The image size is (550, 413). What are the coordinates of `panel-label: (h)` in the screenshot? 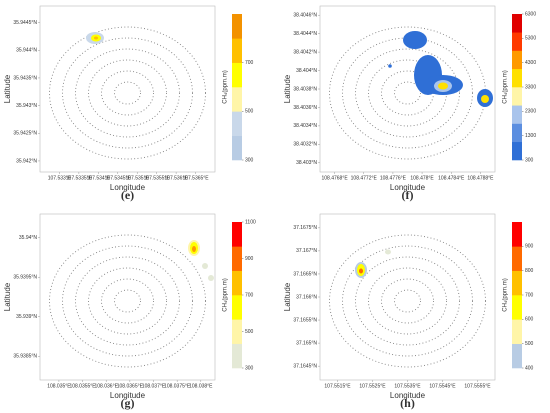 It's located at (407, 403).